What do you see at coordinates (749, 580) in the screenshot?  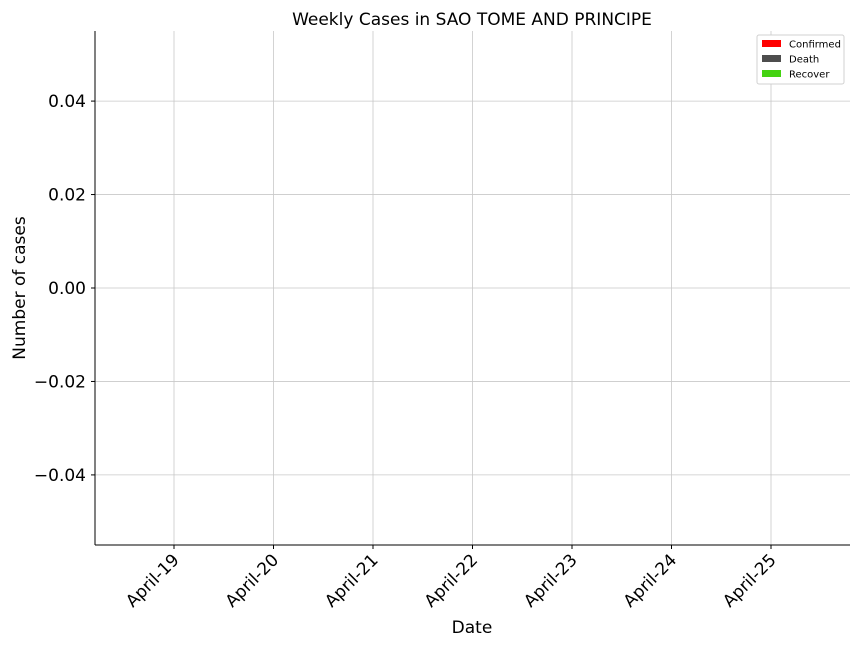 I see `x-tick-label: April-25` at bounding box center [749, 580].